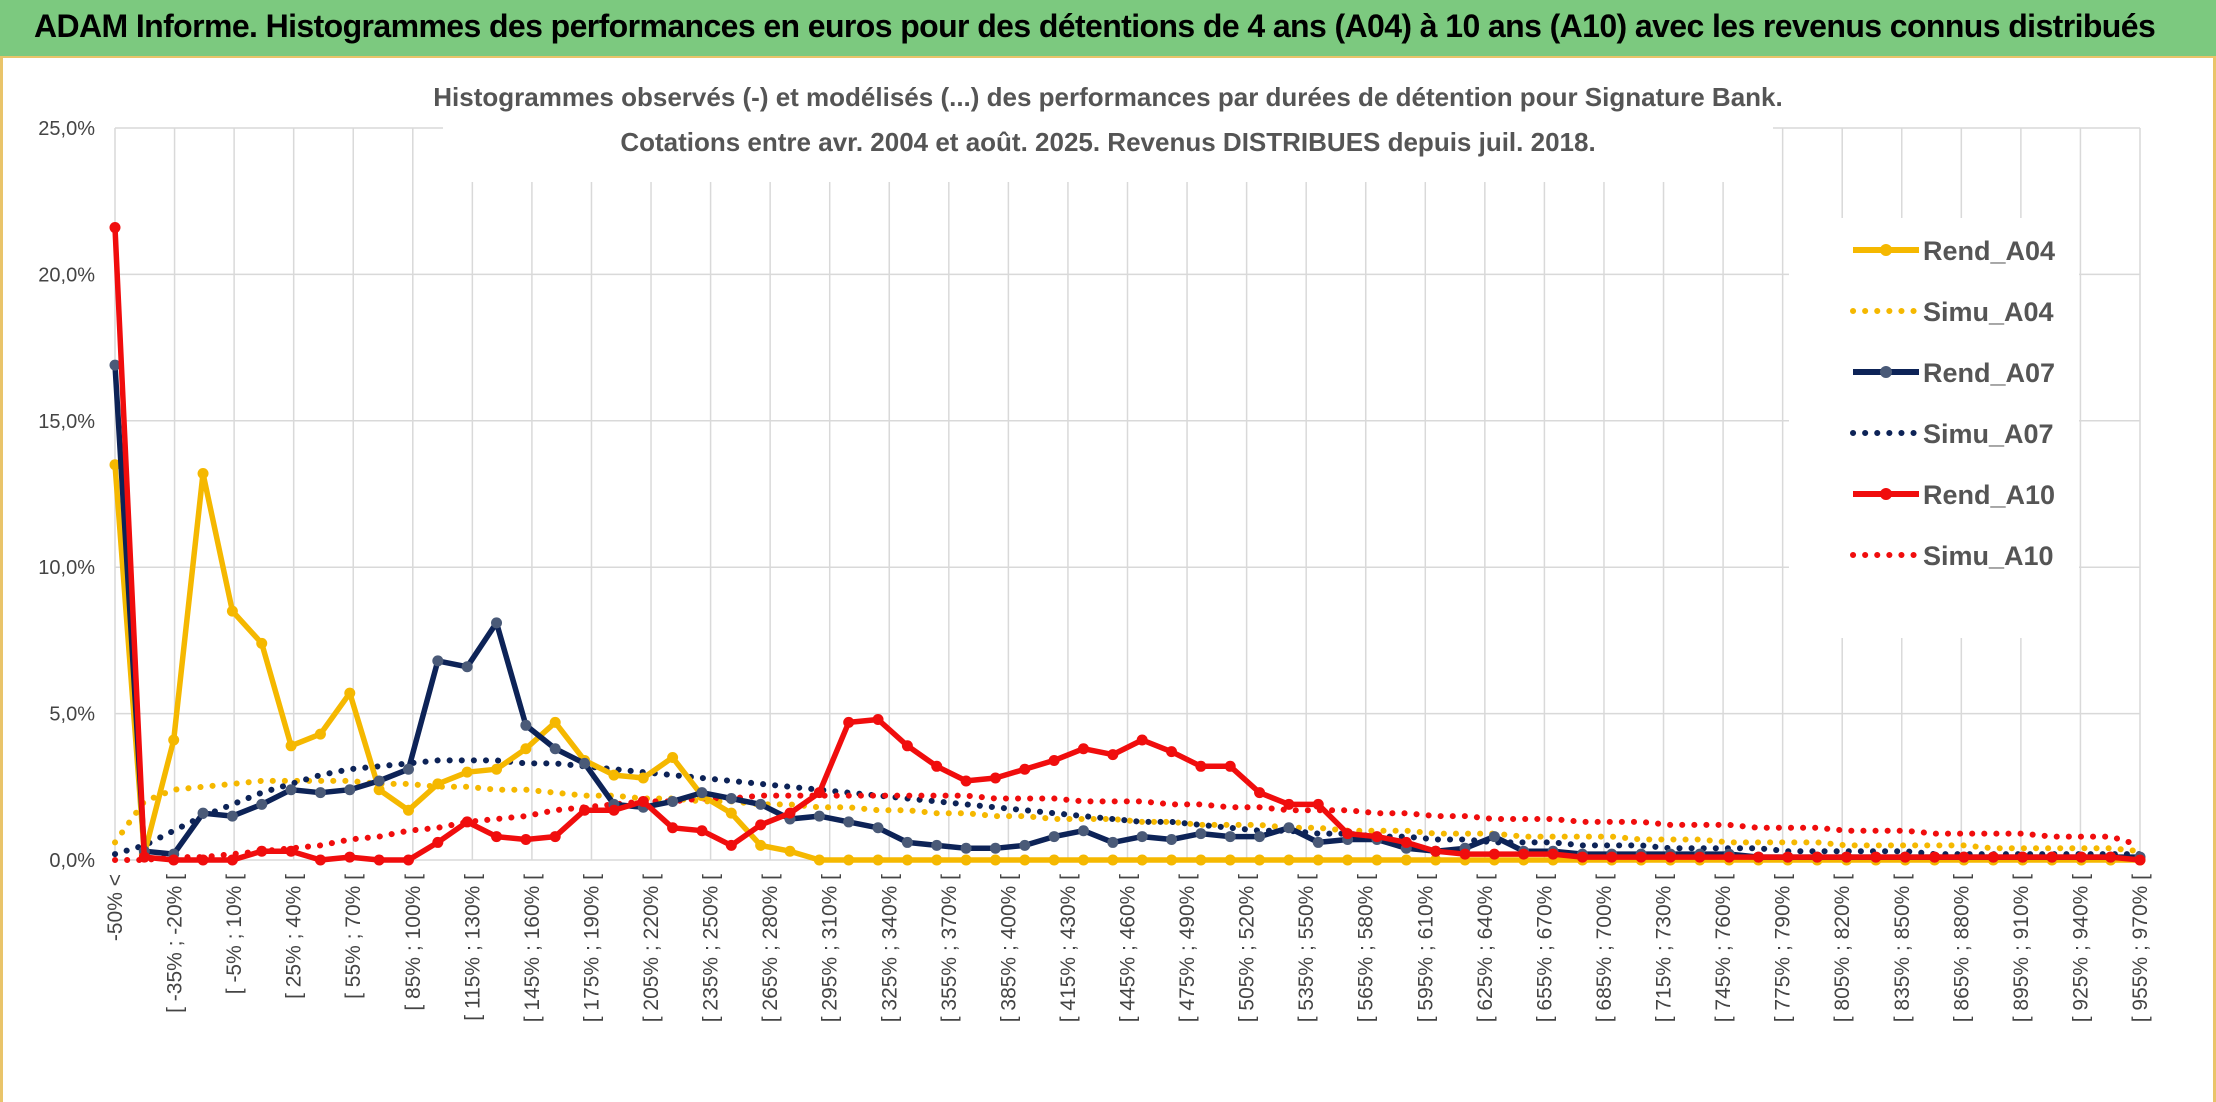 This screenshot has width=2216, height=1102. Describe the element at coordinates (1127, 827) in the screenshot. I see `series-line` at that location.